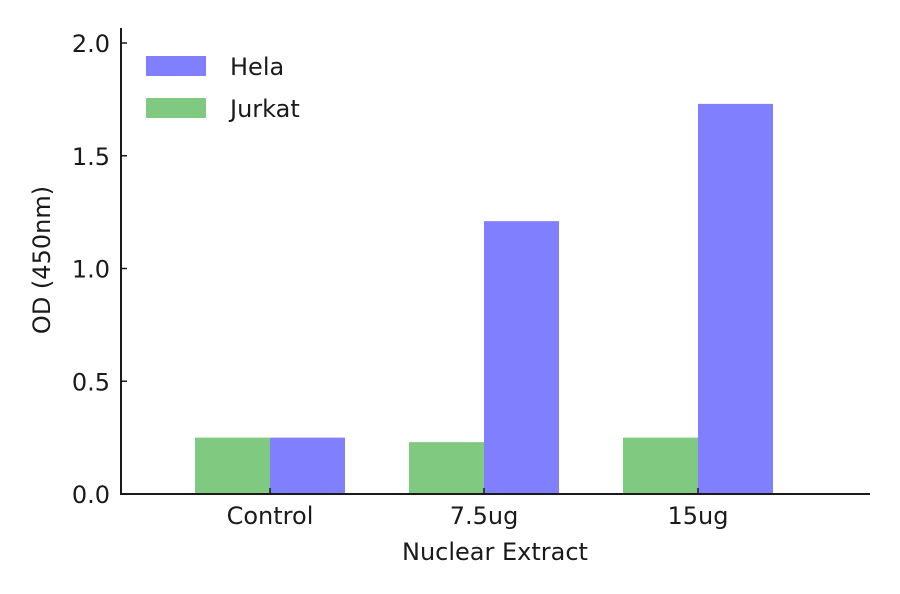  What do you see at coordinates (176, 66) in the screenshot?
I see `legend-swatch-hela` at bounding box center [176, 66].